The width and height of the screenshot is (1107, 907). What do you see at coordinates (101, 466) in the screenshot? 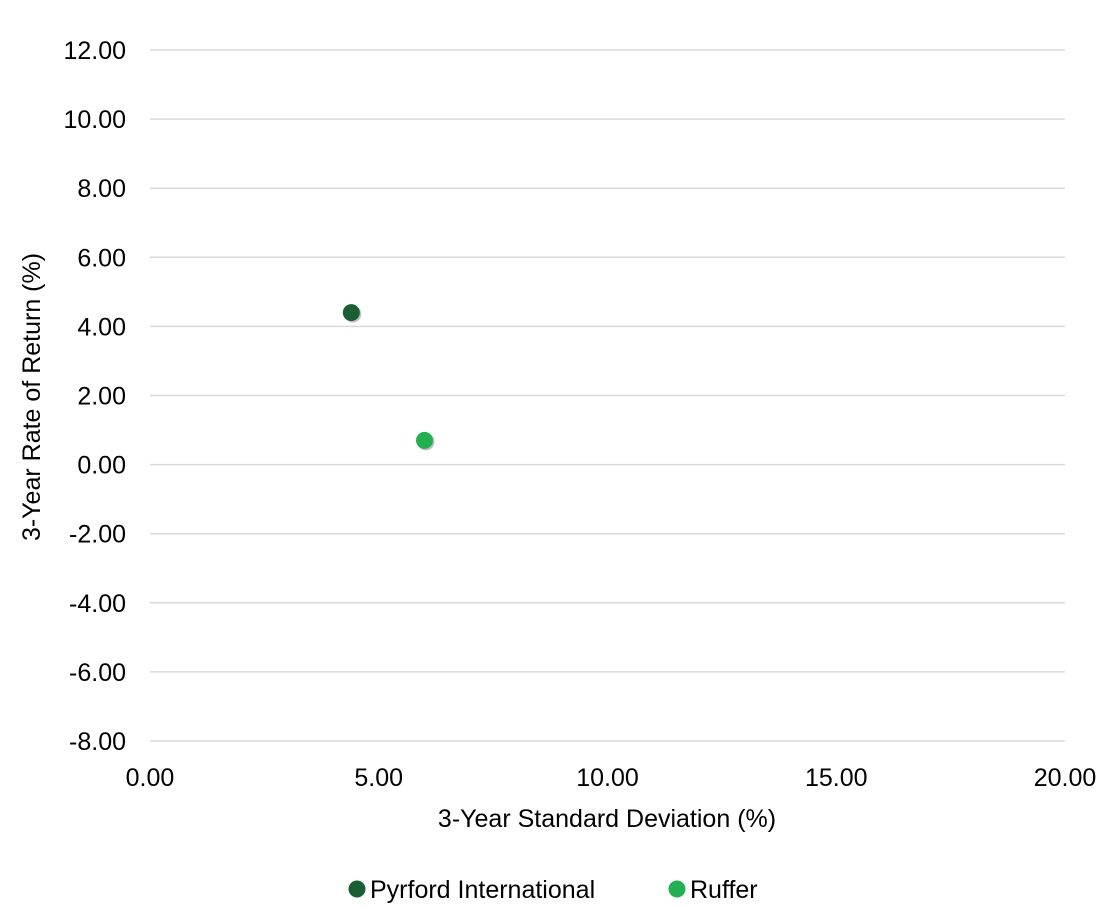
I see `y-tick-label: 0.00` at bounding box center [101, 466].